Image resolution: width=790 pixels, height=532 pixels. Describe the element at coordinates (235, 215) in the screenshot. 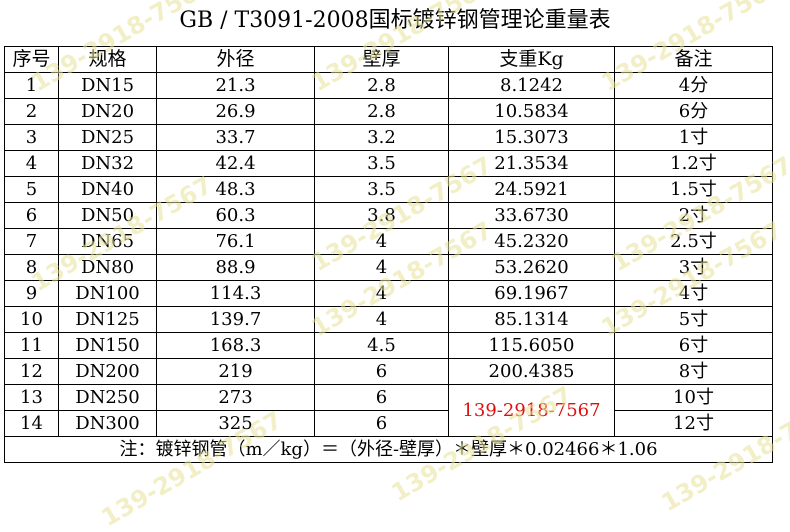

I see `row-outer-diameter: 60.3` at that location.